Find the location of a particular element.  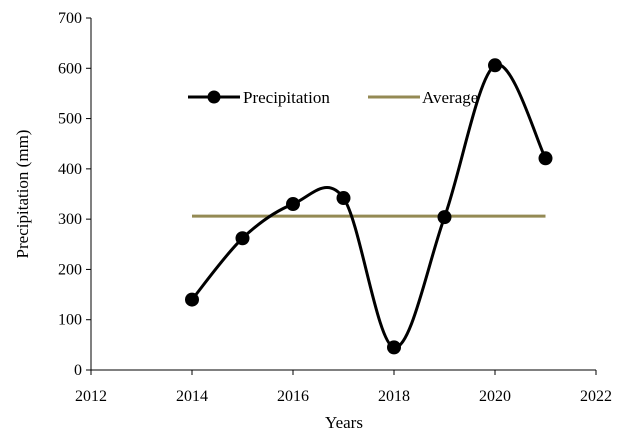

x-tick-label: 2016 is located at coordinates (293, 396).